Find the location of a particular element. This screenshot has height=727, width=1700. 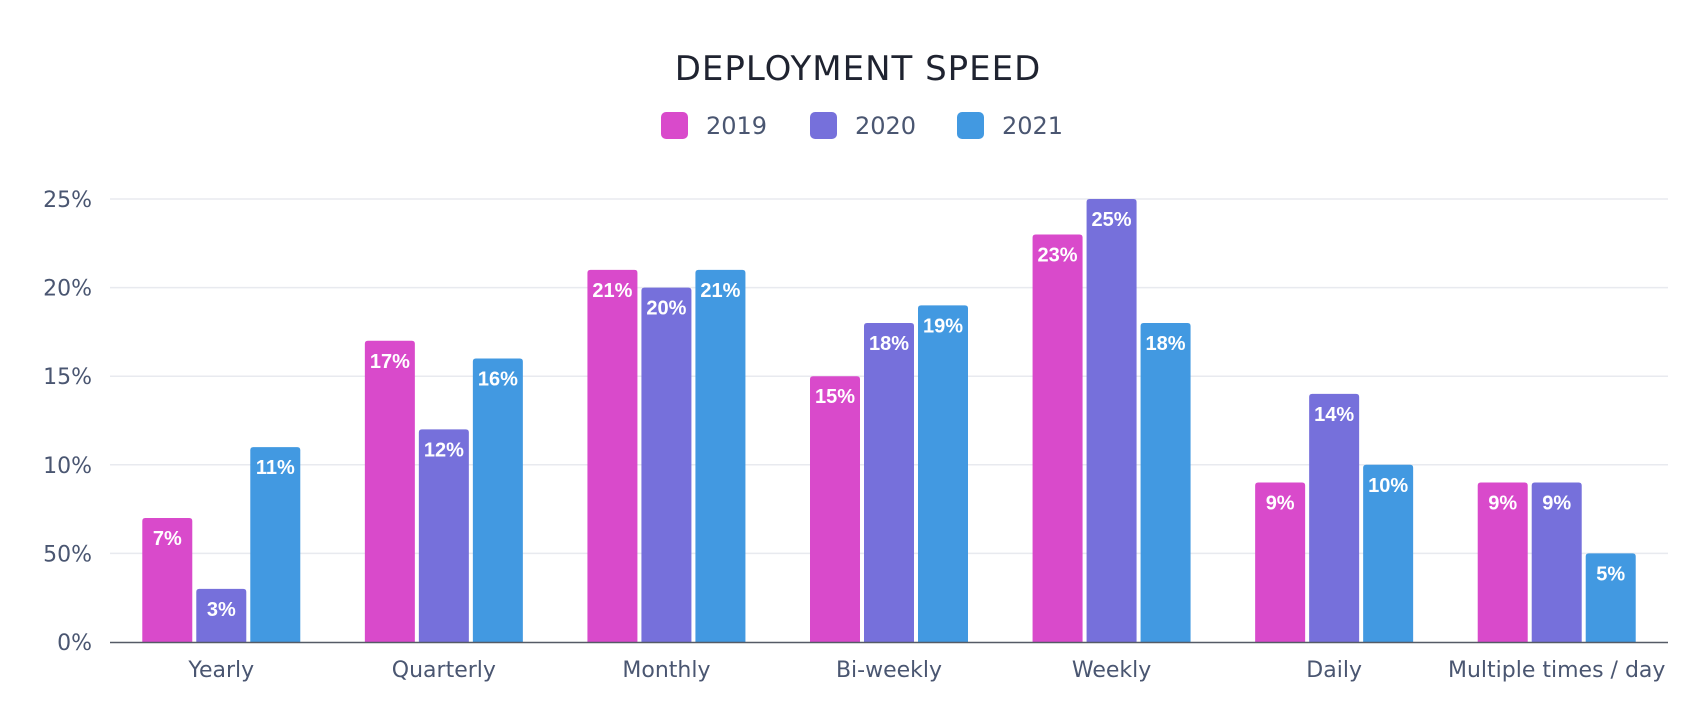

x-tick-label: Weekly is located at coordinates (1111, 670).